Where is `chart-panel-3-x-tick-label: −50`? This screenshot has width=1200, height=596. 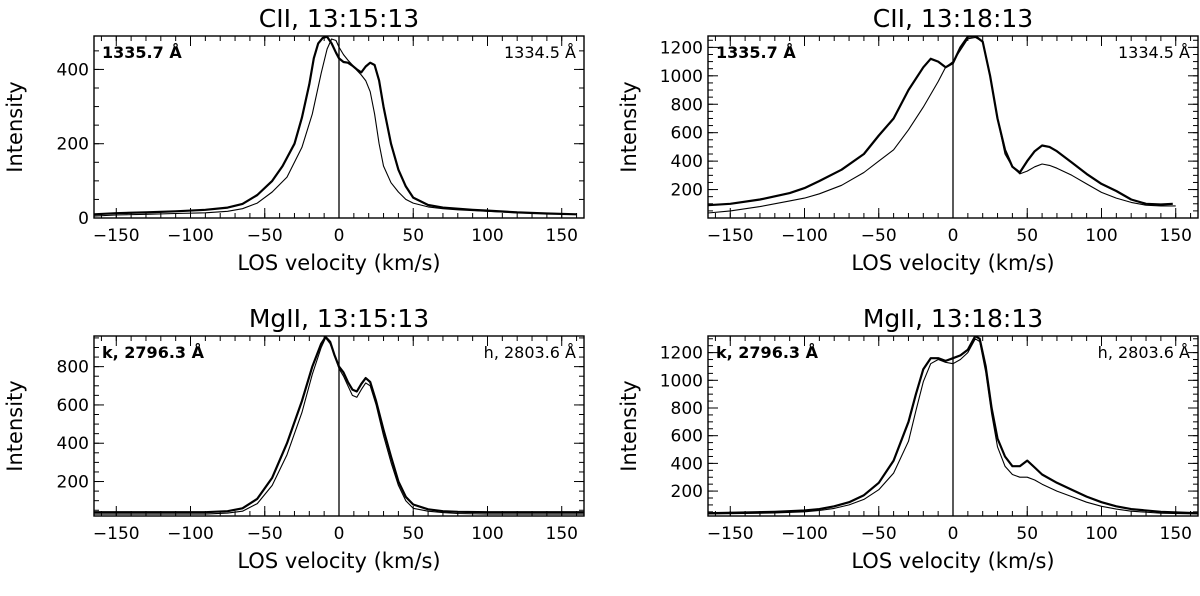 chart-panel-3-x-tick-label: −50 is located at coordinates (265, 534).